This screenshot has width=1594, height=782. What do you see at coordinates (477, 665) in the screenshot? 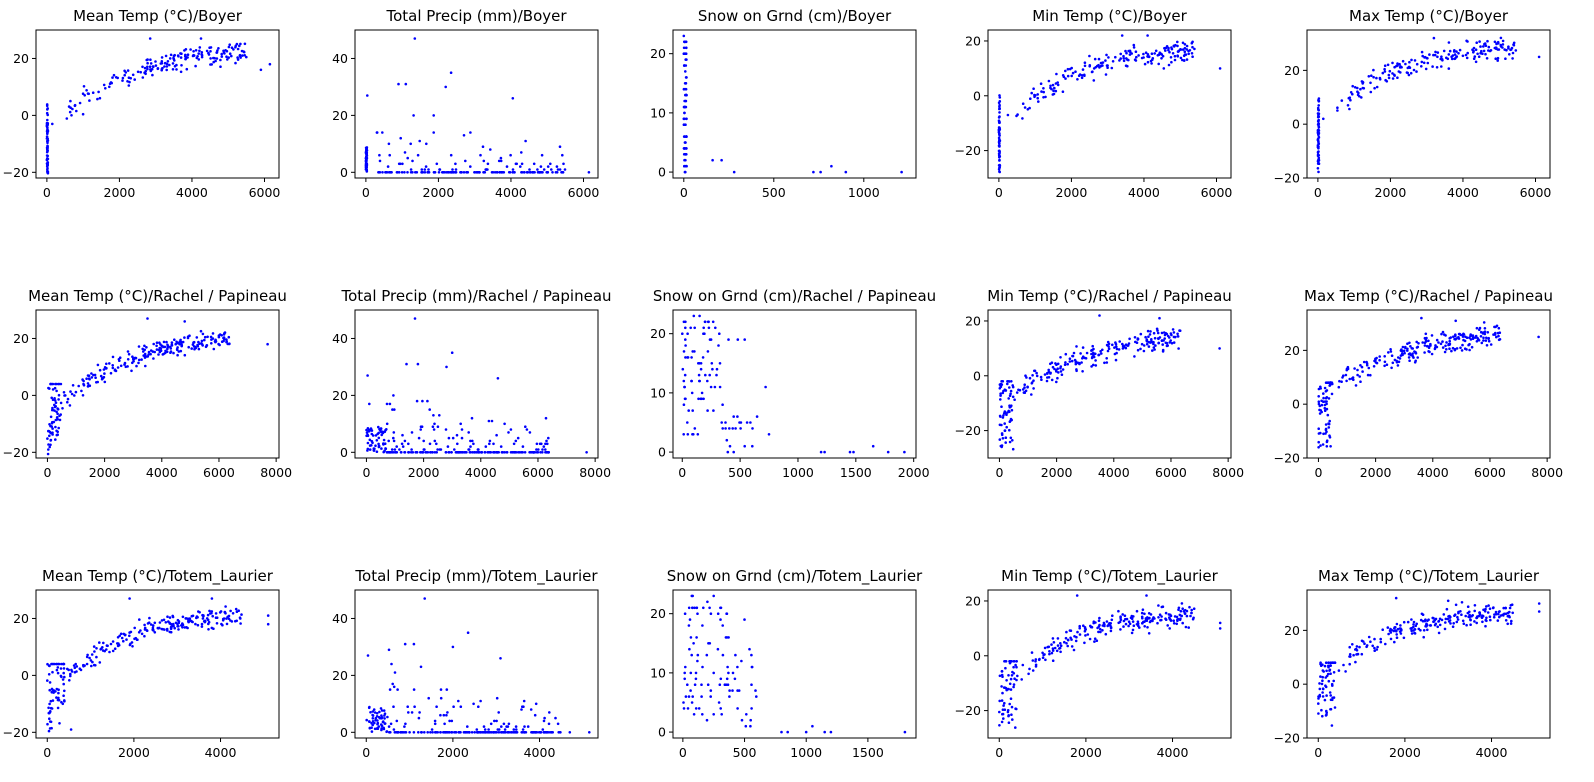
I see `scatter-points` at bounding box center [477, 665].